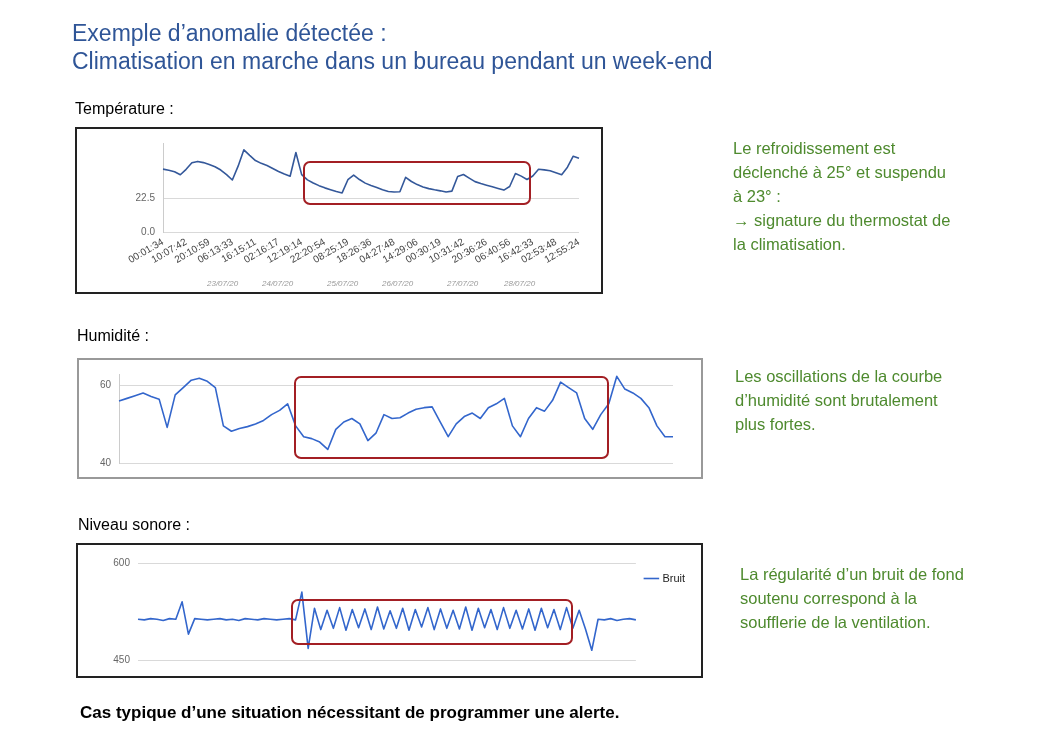 Image resolution: width=1040 pixels, height=740 pixels. Describe the element at coordinates (229, 33) in the screenshot. I see `text: Exemple d’anomalie détectée :` at that location.